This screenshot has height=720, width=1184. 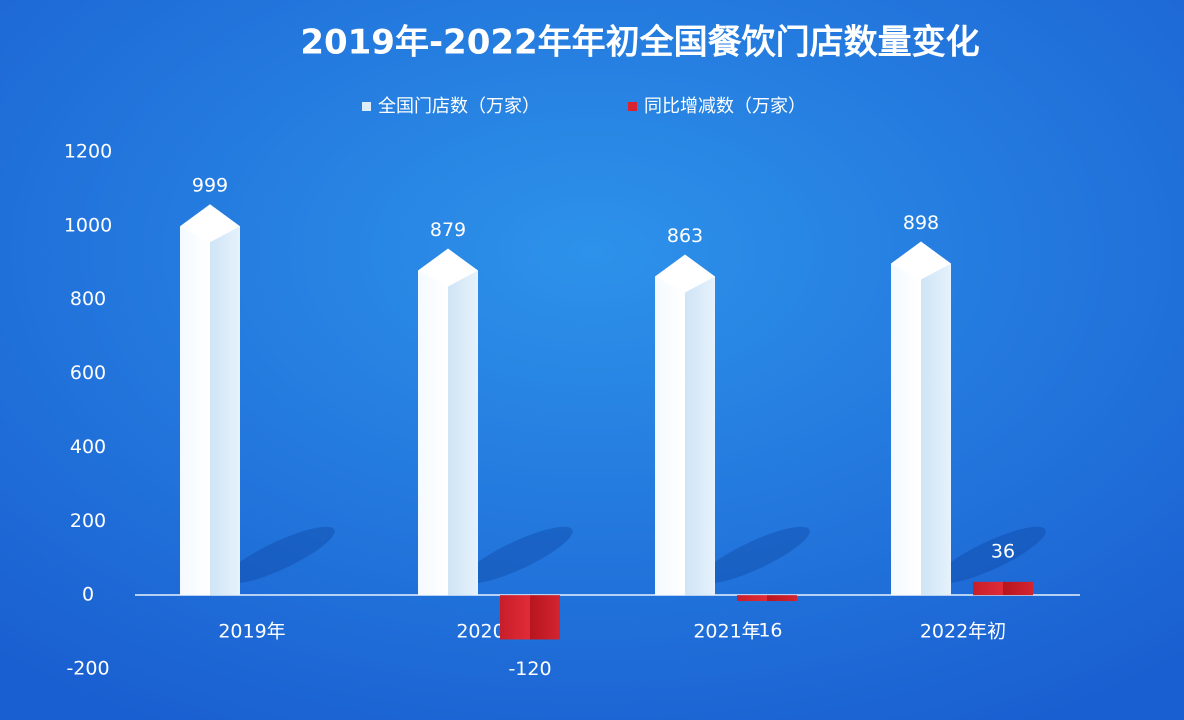 I want to click on value-label: 999, so click(x=210, y=186).